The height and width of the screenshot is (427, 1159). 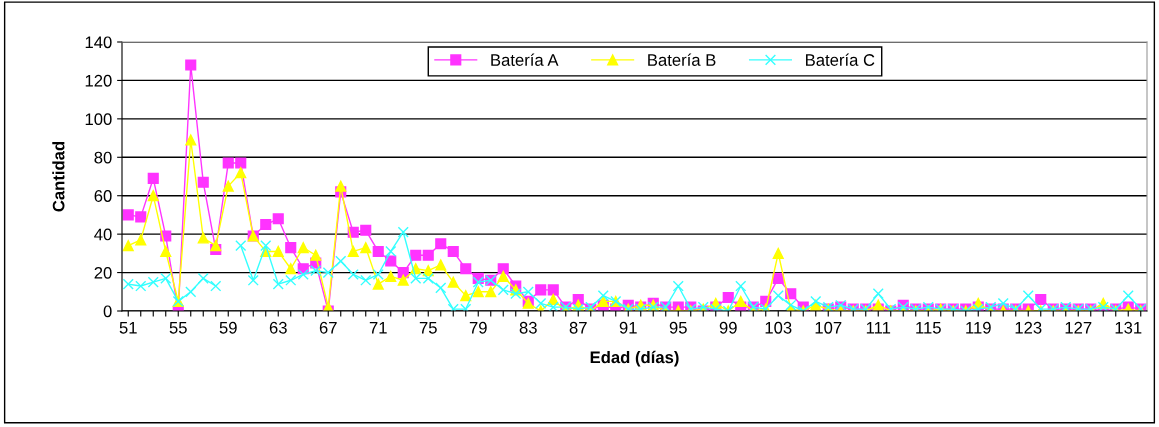 What do you see at coordinates (178, 328) in the screenshot?
I see `x-tick-label: 55` at bounding box center [178, 328].